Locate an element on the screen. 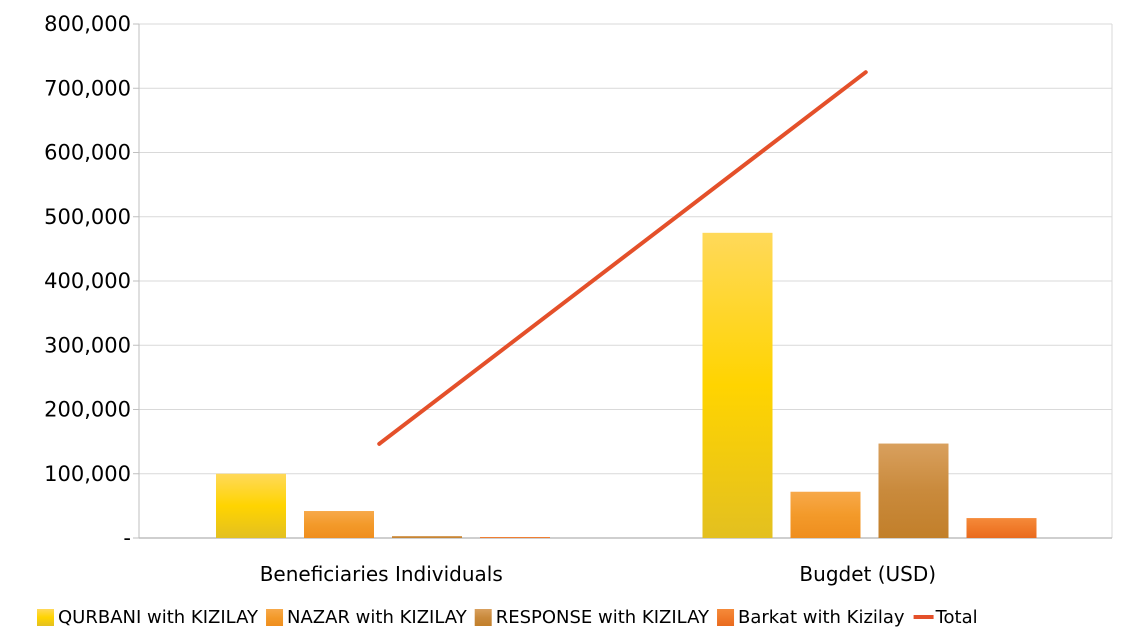 The width and height of the screenshot is (1143, 640). legend-item-barkat-with-kizilay: Barkat with Kizilay is located at coordinates (811, 617).